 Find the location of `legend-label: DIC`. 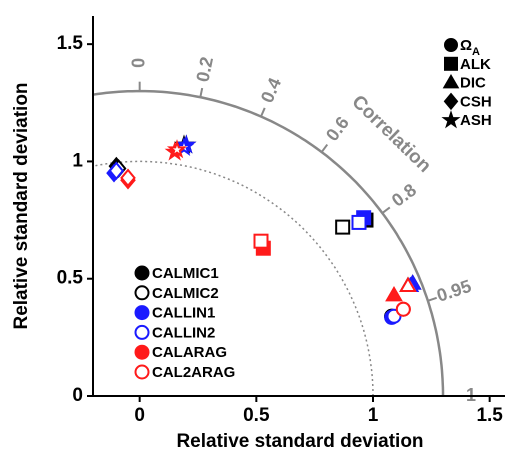

legend-label: DIC is located at coordinates (473, 83).